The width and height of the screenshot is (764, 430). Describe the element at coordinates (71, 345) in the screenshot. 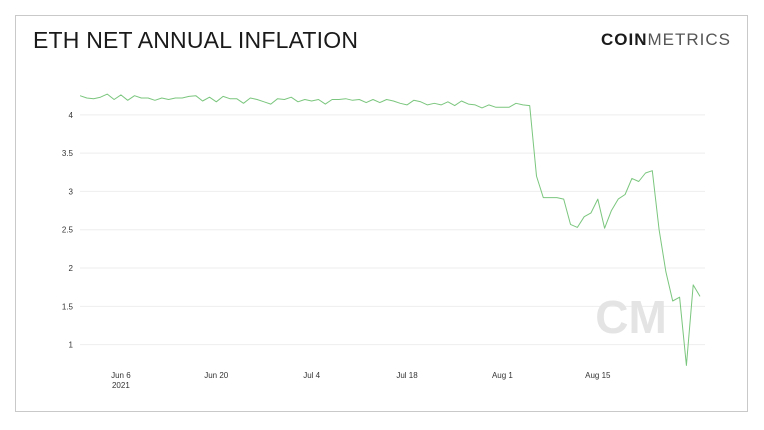

I see `y-tick-label: 1` at that location.